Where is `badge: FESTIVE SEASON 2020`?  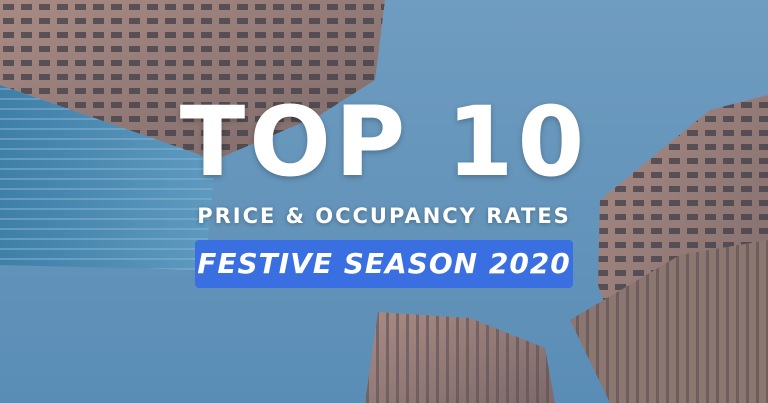 badge: FESTIVE SEASON 2020 is located at coordinates (384, 264).